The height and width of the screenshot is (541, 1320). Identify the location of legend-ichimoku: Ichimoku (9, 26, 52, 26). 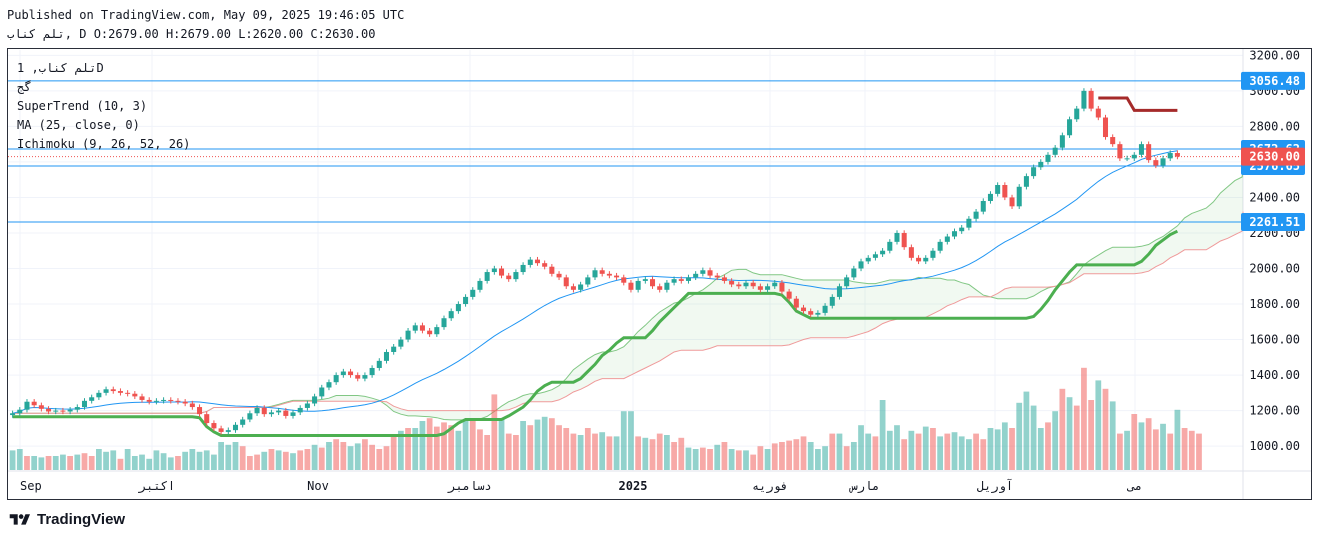
(104, 144).